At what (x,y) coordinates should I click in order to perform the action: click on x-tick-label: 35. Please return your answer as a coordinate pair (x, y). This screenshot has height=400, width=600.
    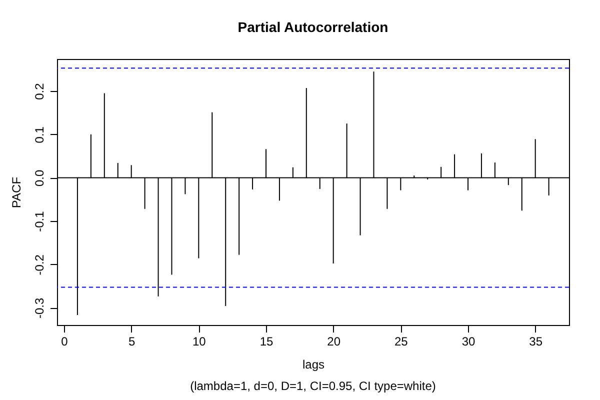
    Looking at the image, I should click on (536, 341).